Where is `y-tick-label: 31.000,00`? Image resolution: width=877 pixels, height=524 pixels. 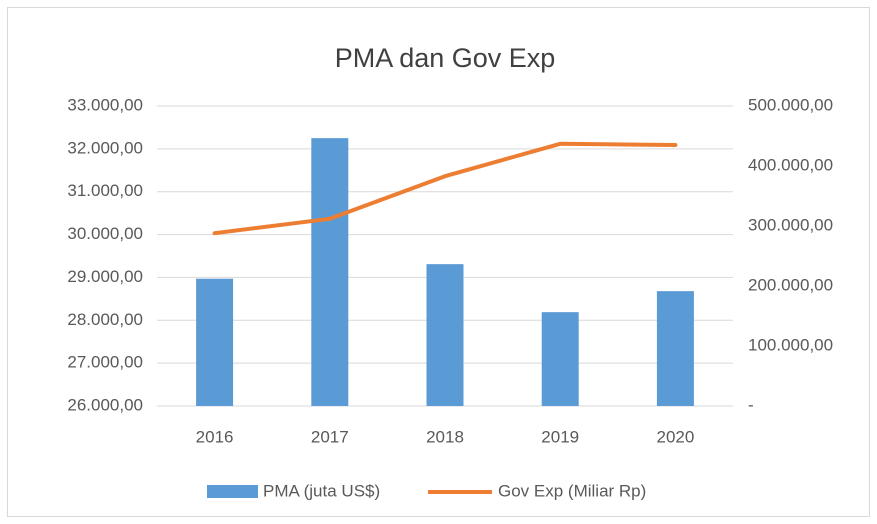 y-tick-label: 31.000,00 is located at coordinates (105, 190).